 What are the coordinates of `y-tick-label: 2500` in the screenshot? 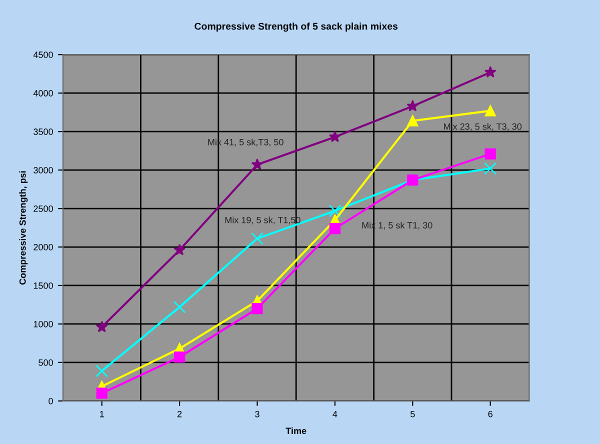 It's located at (43, 209).